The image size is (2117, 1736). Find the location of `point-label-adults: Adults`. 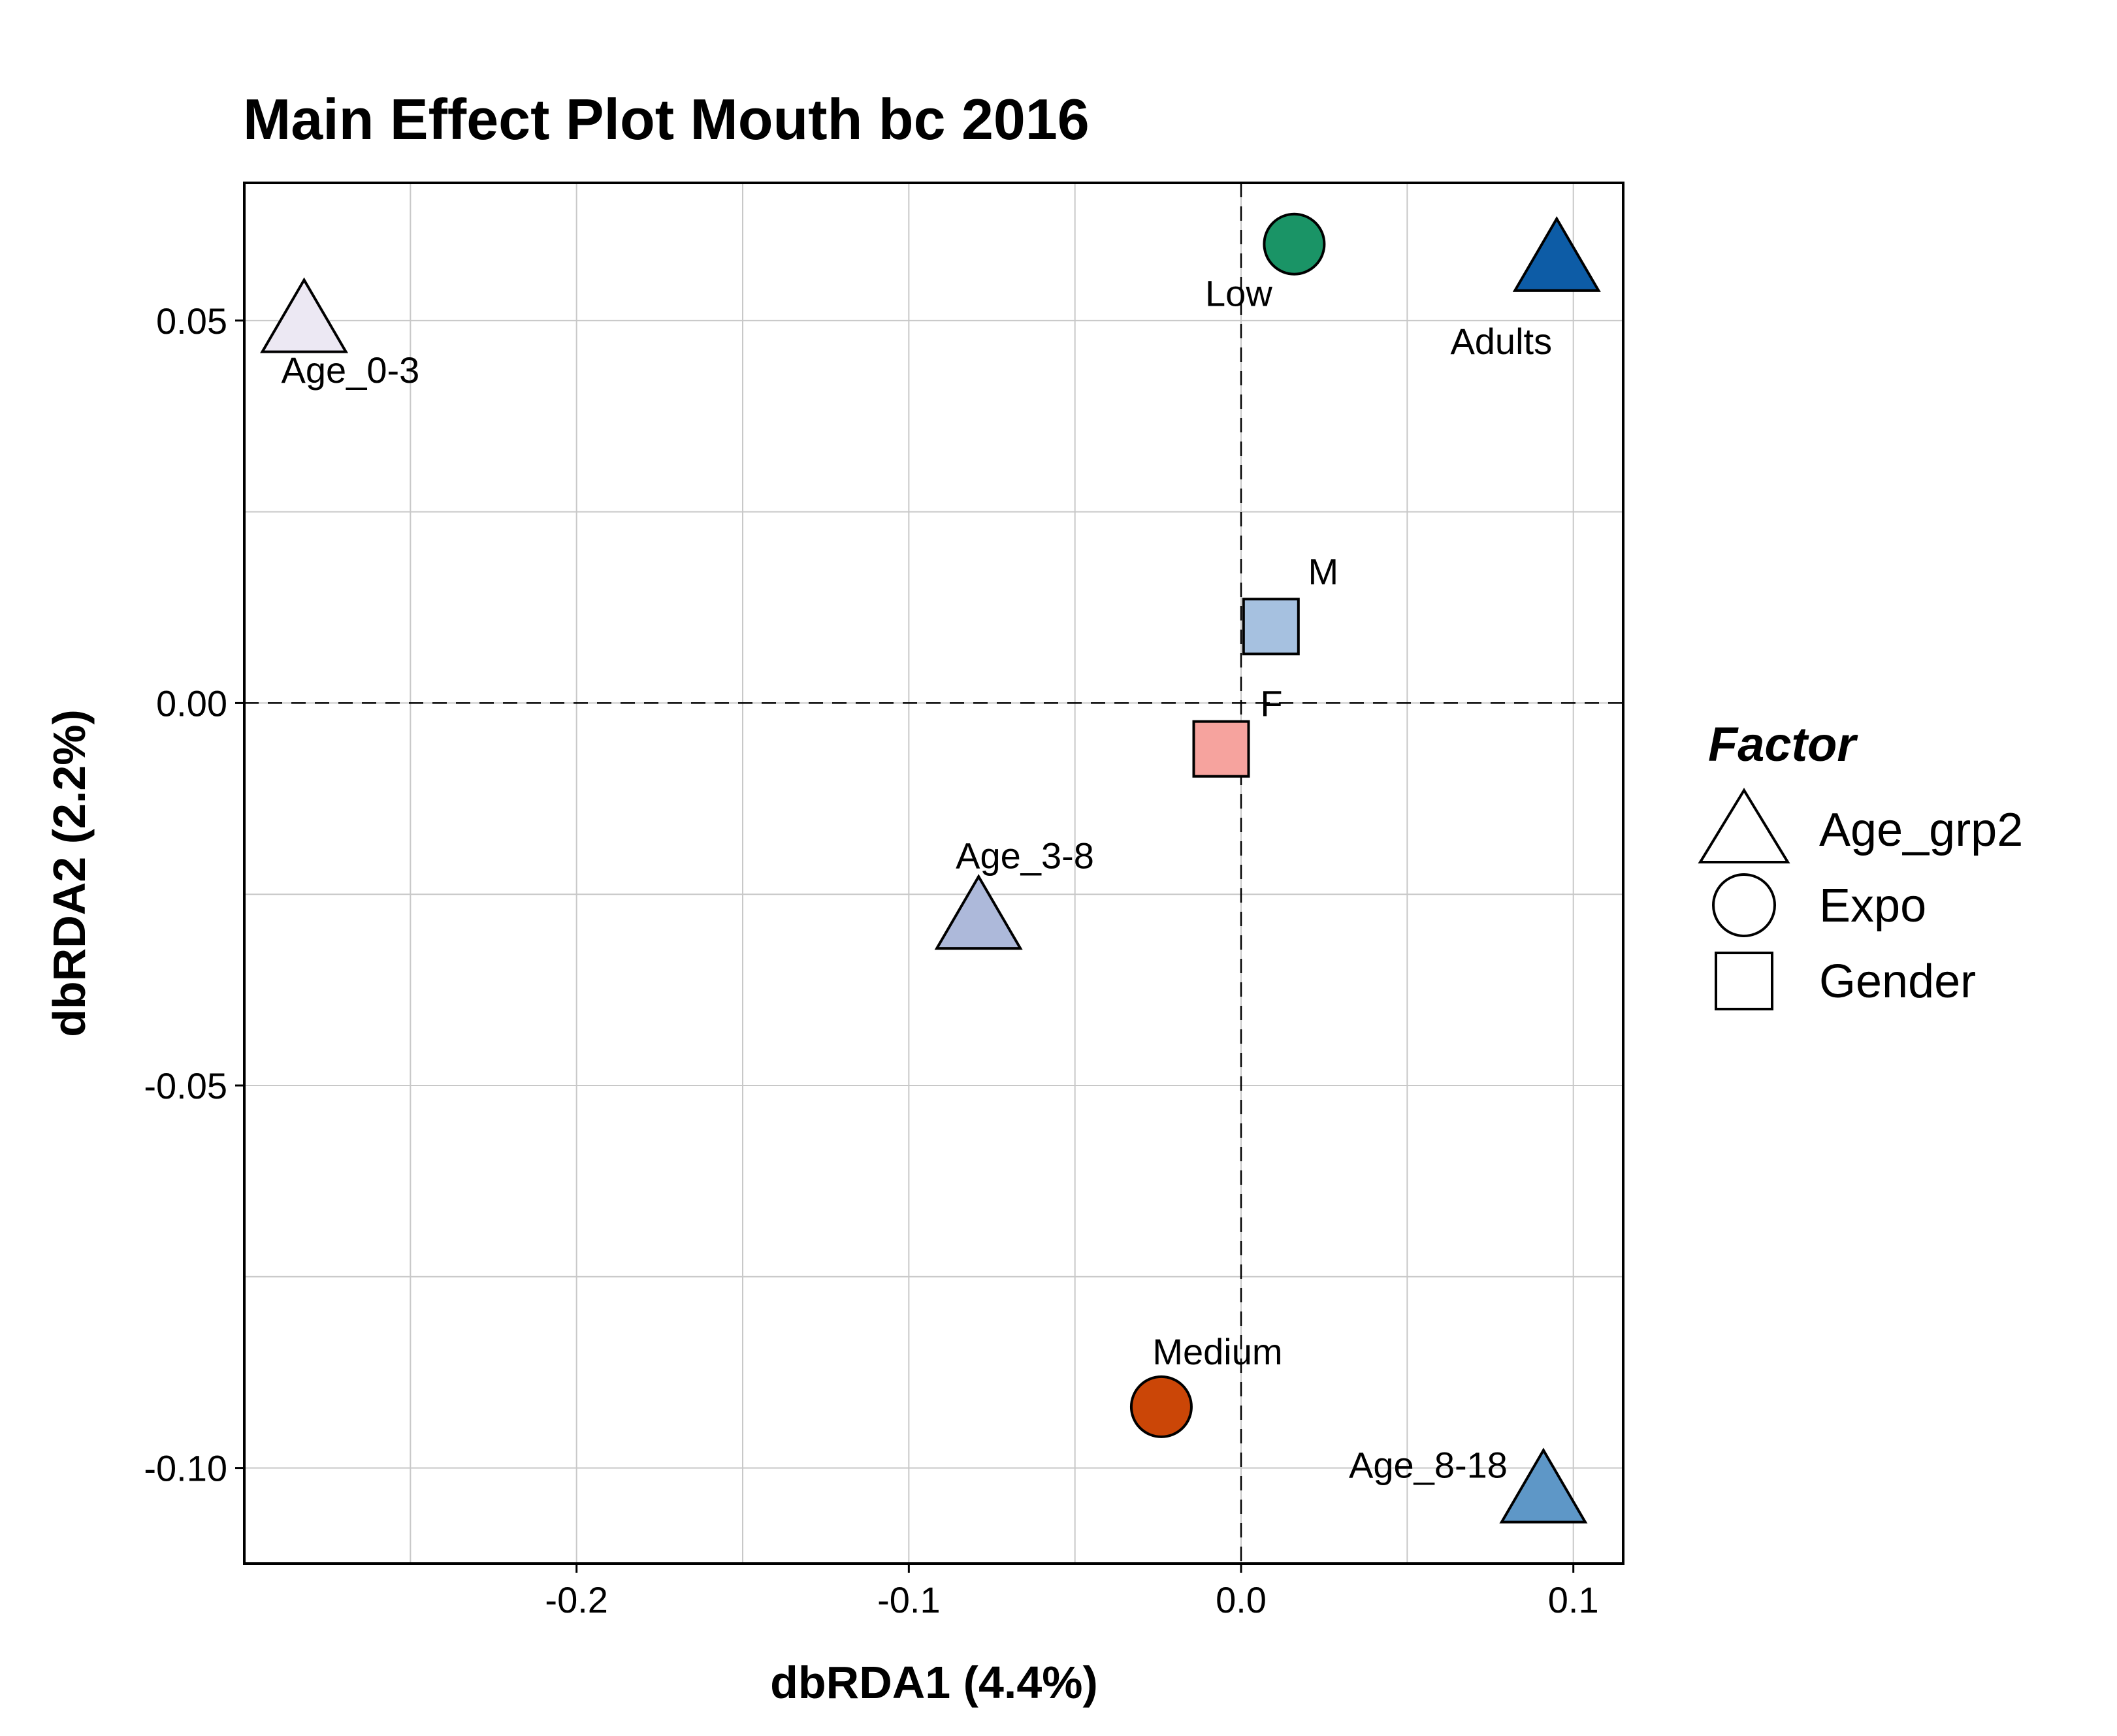

point-label-adults: Adults is located at coordinates (1501, 341).